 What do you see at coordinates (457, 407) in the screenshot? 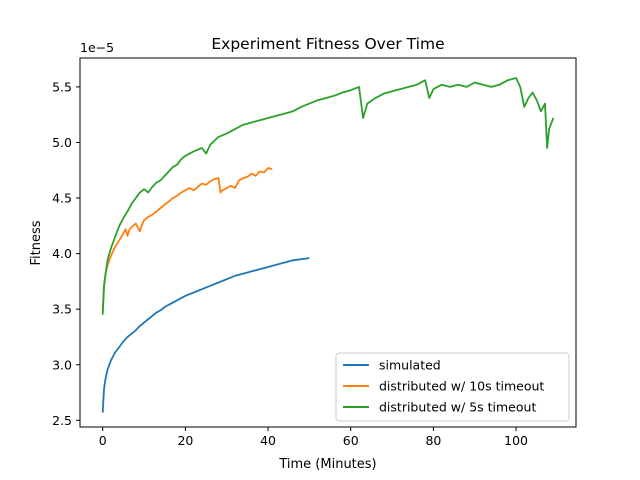
I see `legend-label: distributed w/ 5s timeout` at bounding box center [457, 407].